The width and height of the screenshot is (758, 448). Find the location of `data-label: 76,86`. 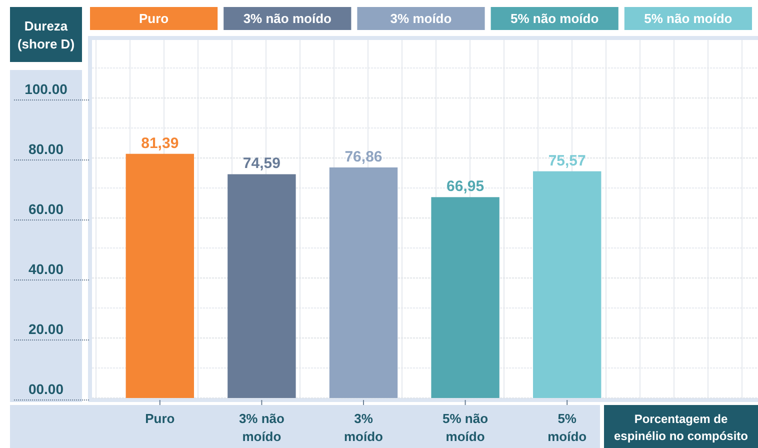

data-label: 76,86 is located at coordinates (363, 157).